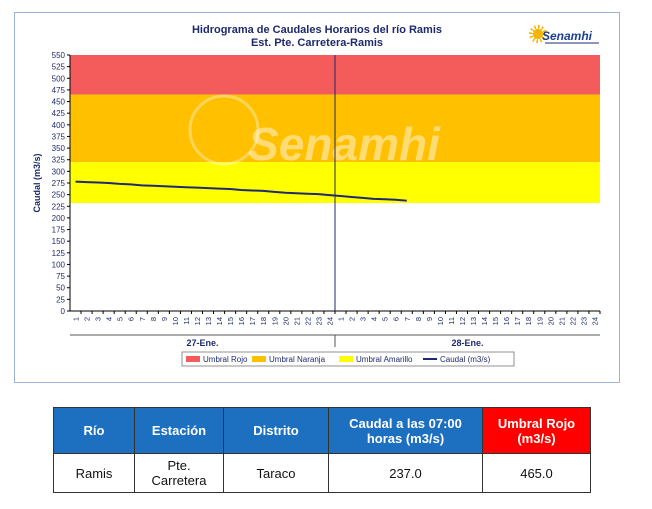 The height and width of the screenshot is (509, 652). I want to click on y-tick-label: 500, so click(59, 78).